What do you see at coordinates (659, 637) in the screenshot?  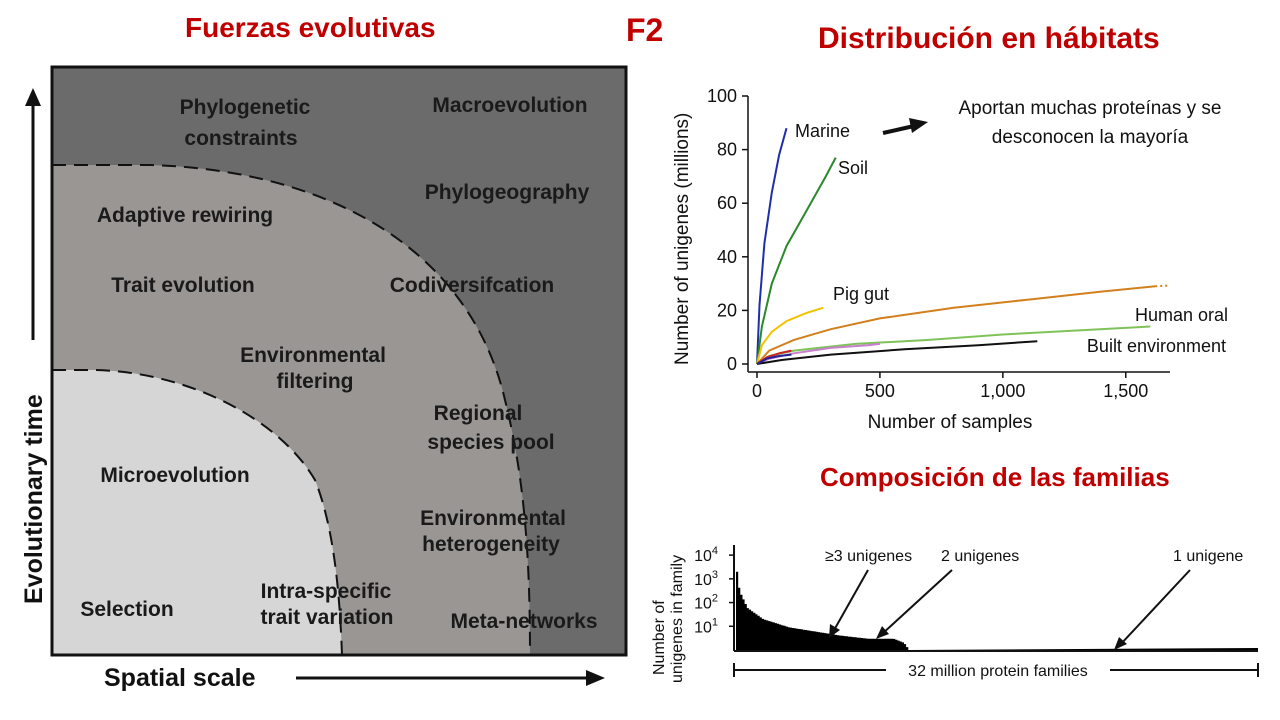 I see `families-ylabel-1: Number of` at bounding box center [659, 637].